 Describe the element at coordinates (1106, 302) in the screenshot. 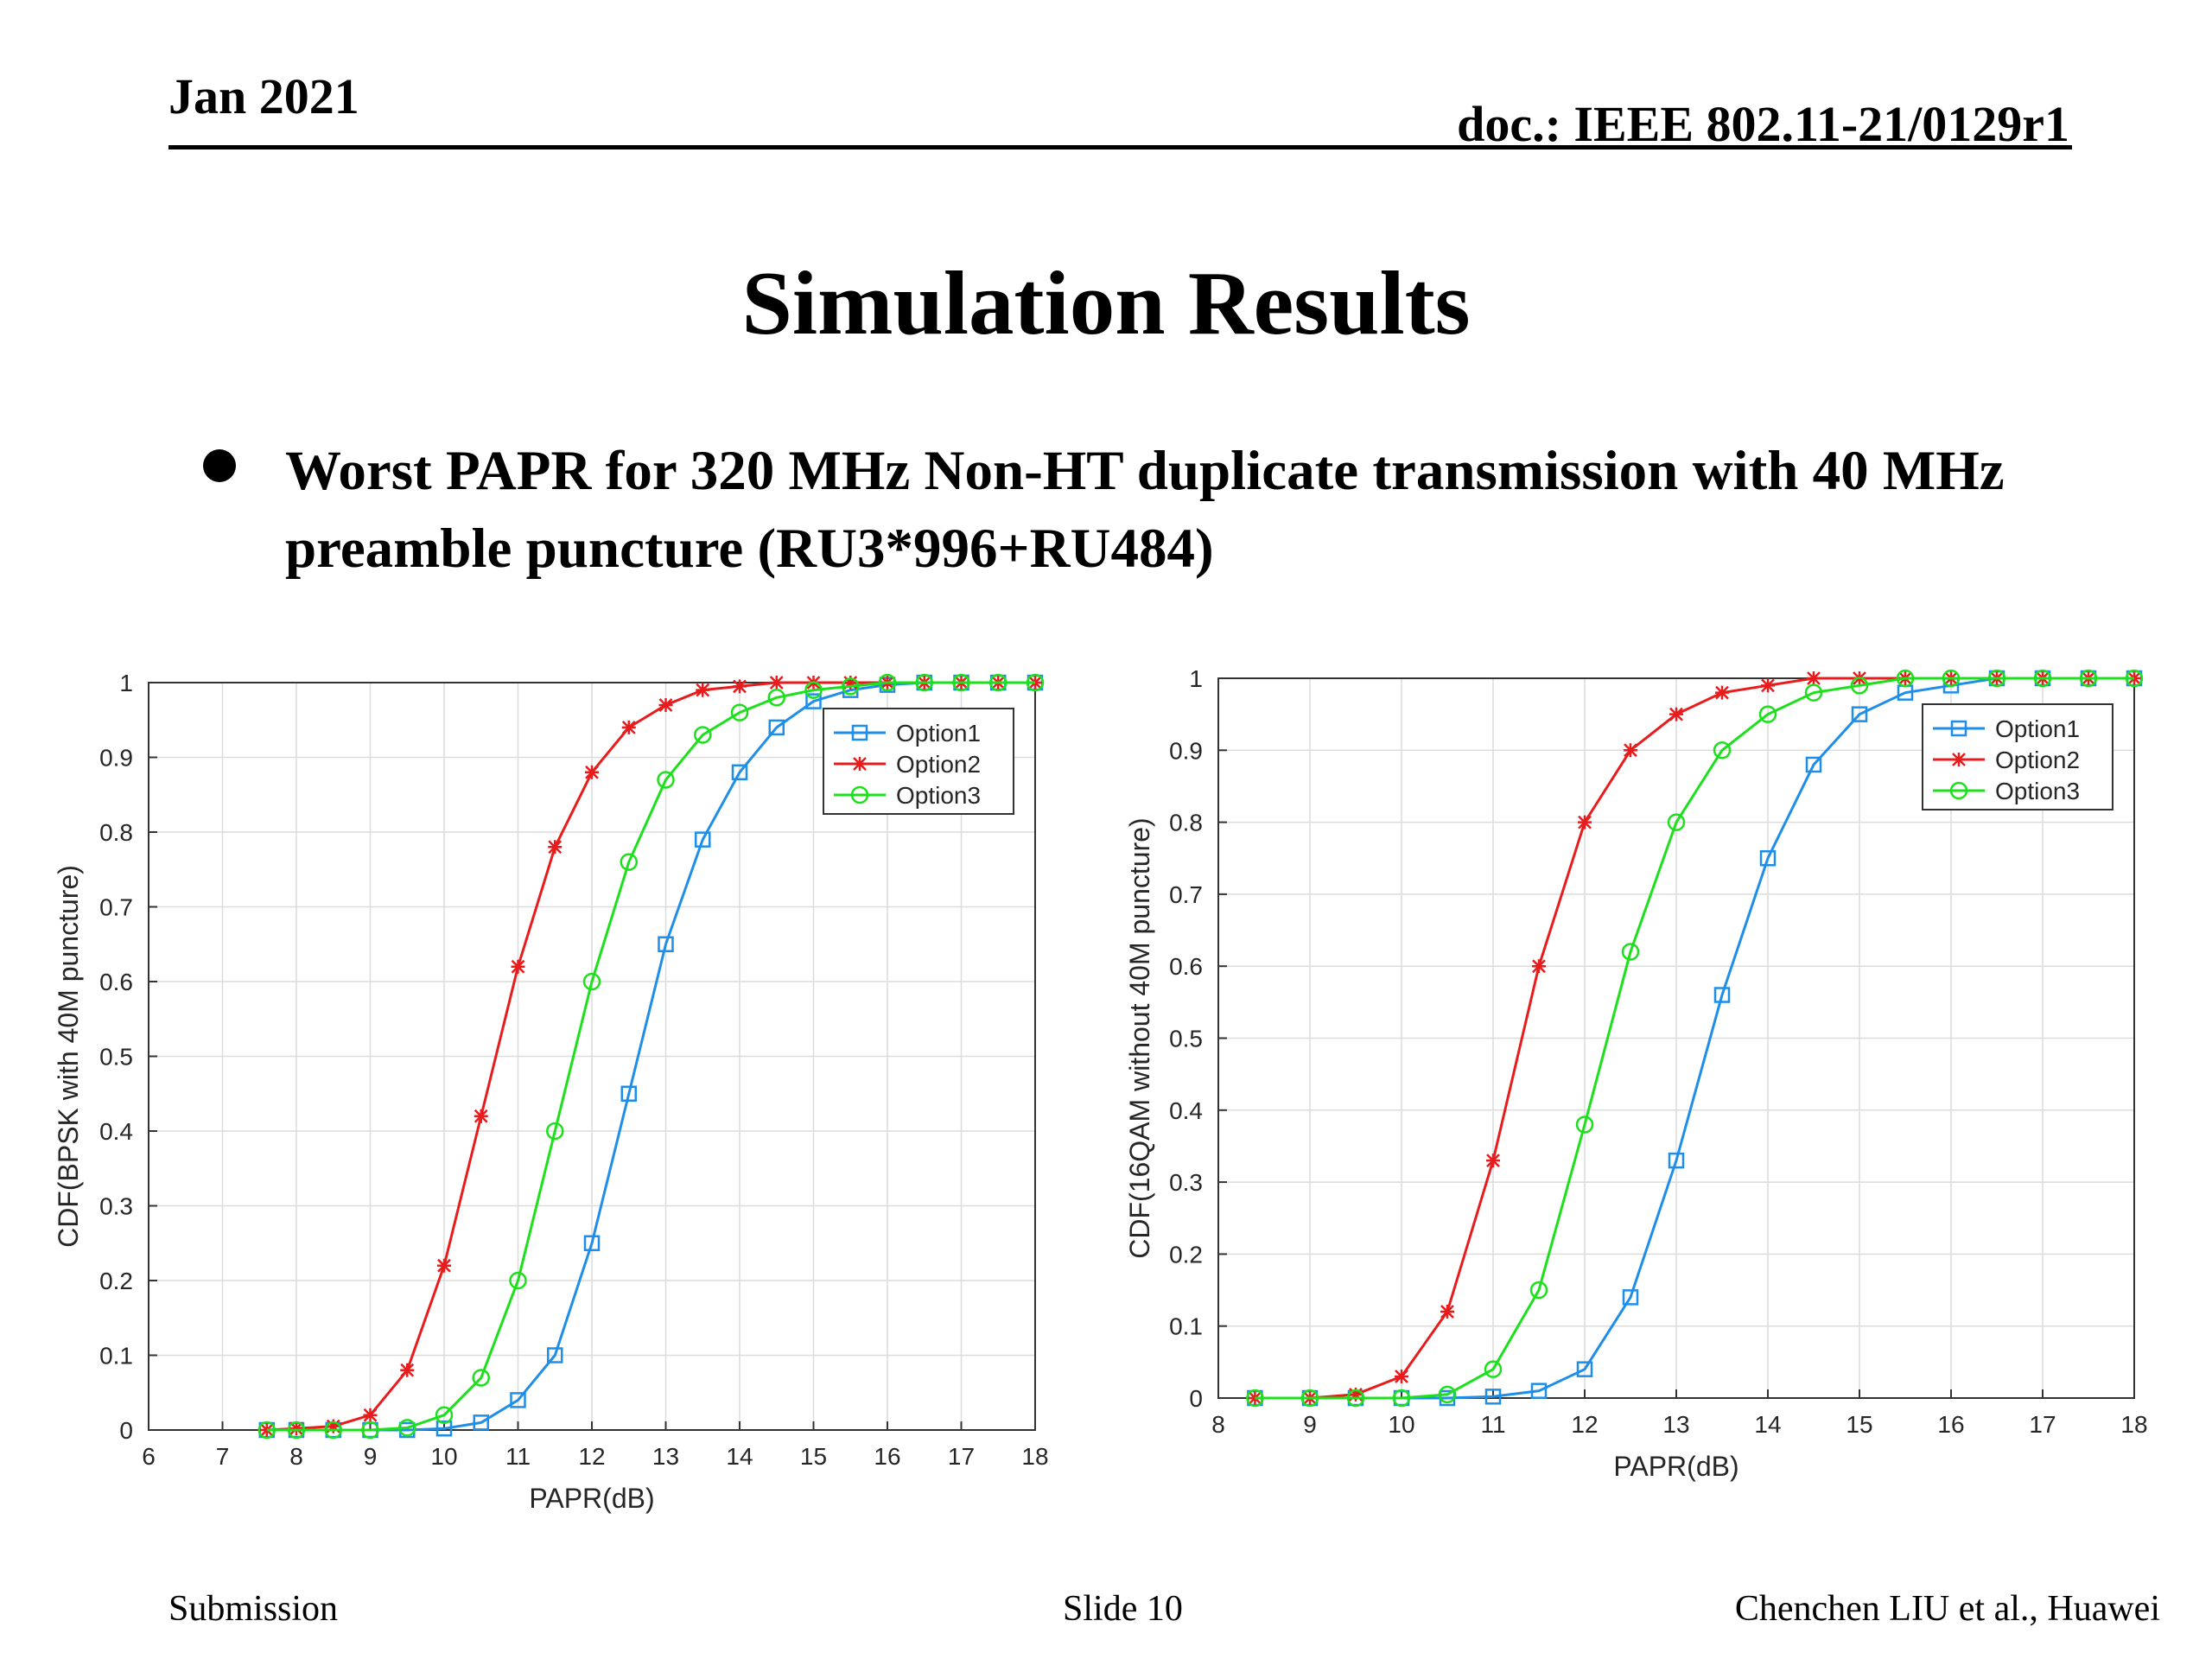

I see `slide-title: Simulation Results` at that location.